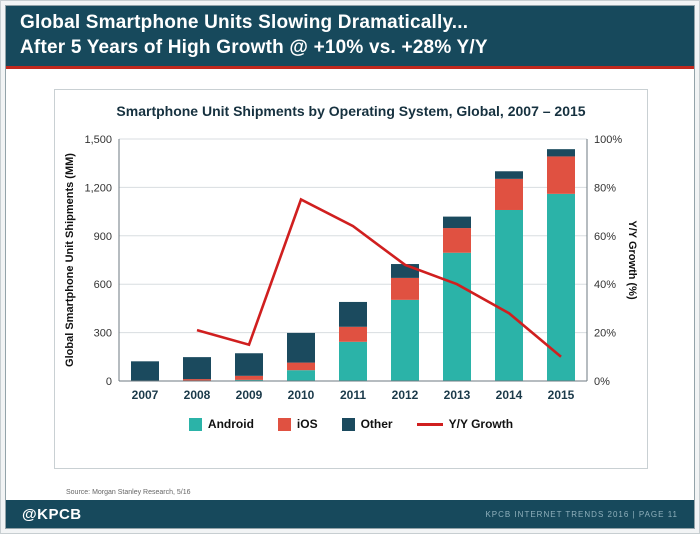 This screenshot has height=534, width=700. What do you see at coordinates (301, 375) in the screenshot?
I see `bar-android-2010` at bounding box center [301, 375].